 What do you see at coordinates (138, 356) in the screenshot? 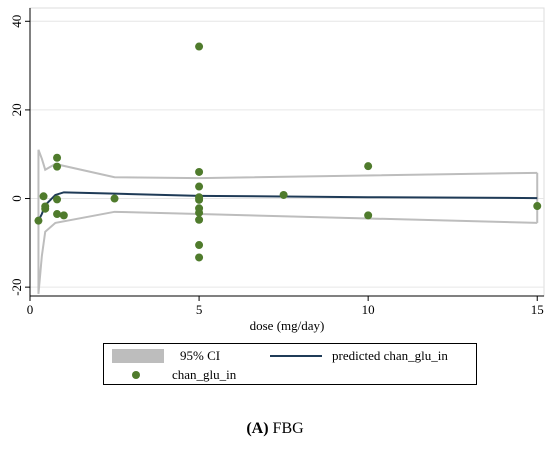
I see `ci-swatch` at bounding box center [138, 356].